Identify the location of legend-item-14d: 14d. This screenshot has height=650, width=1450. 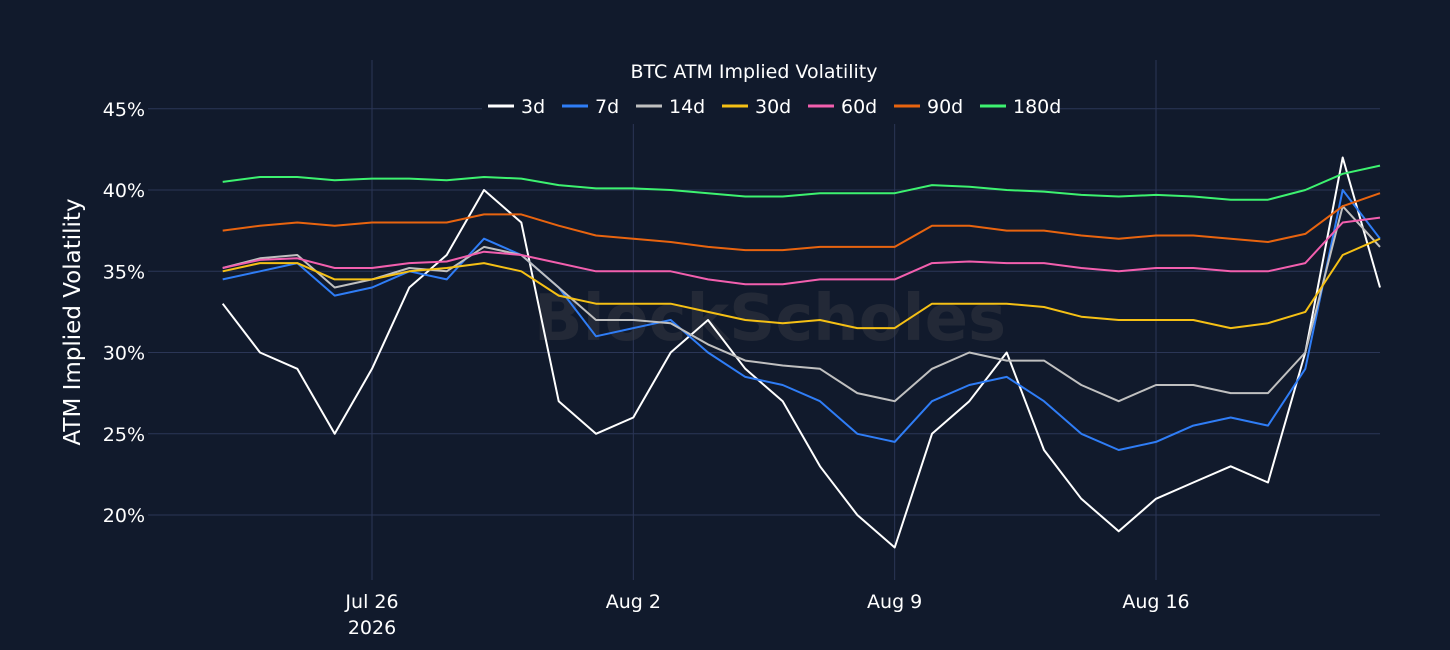
(670, 107).